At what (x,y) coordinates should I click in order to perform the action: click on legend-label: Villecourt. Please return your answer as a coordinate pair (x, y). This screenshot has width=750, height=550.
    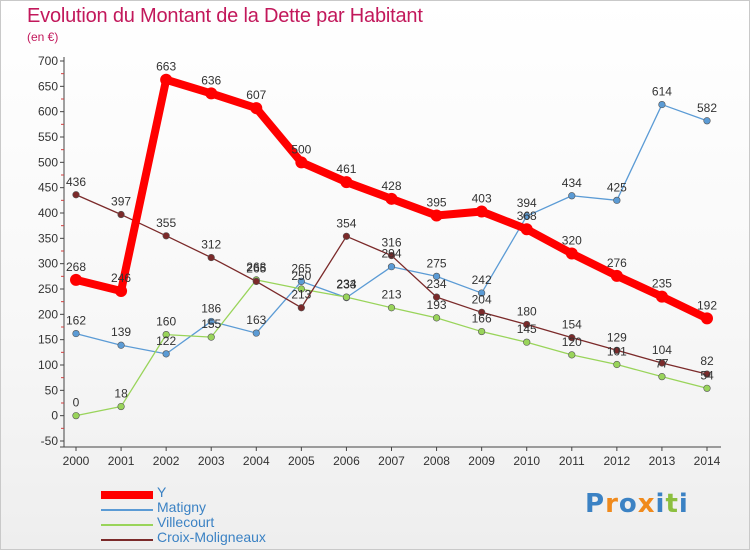
    Looking at the image, I should click on (186, 522).